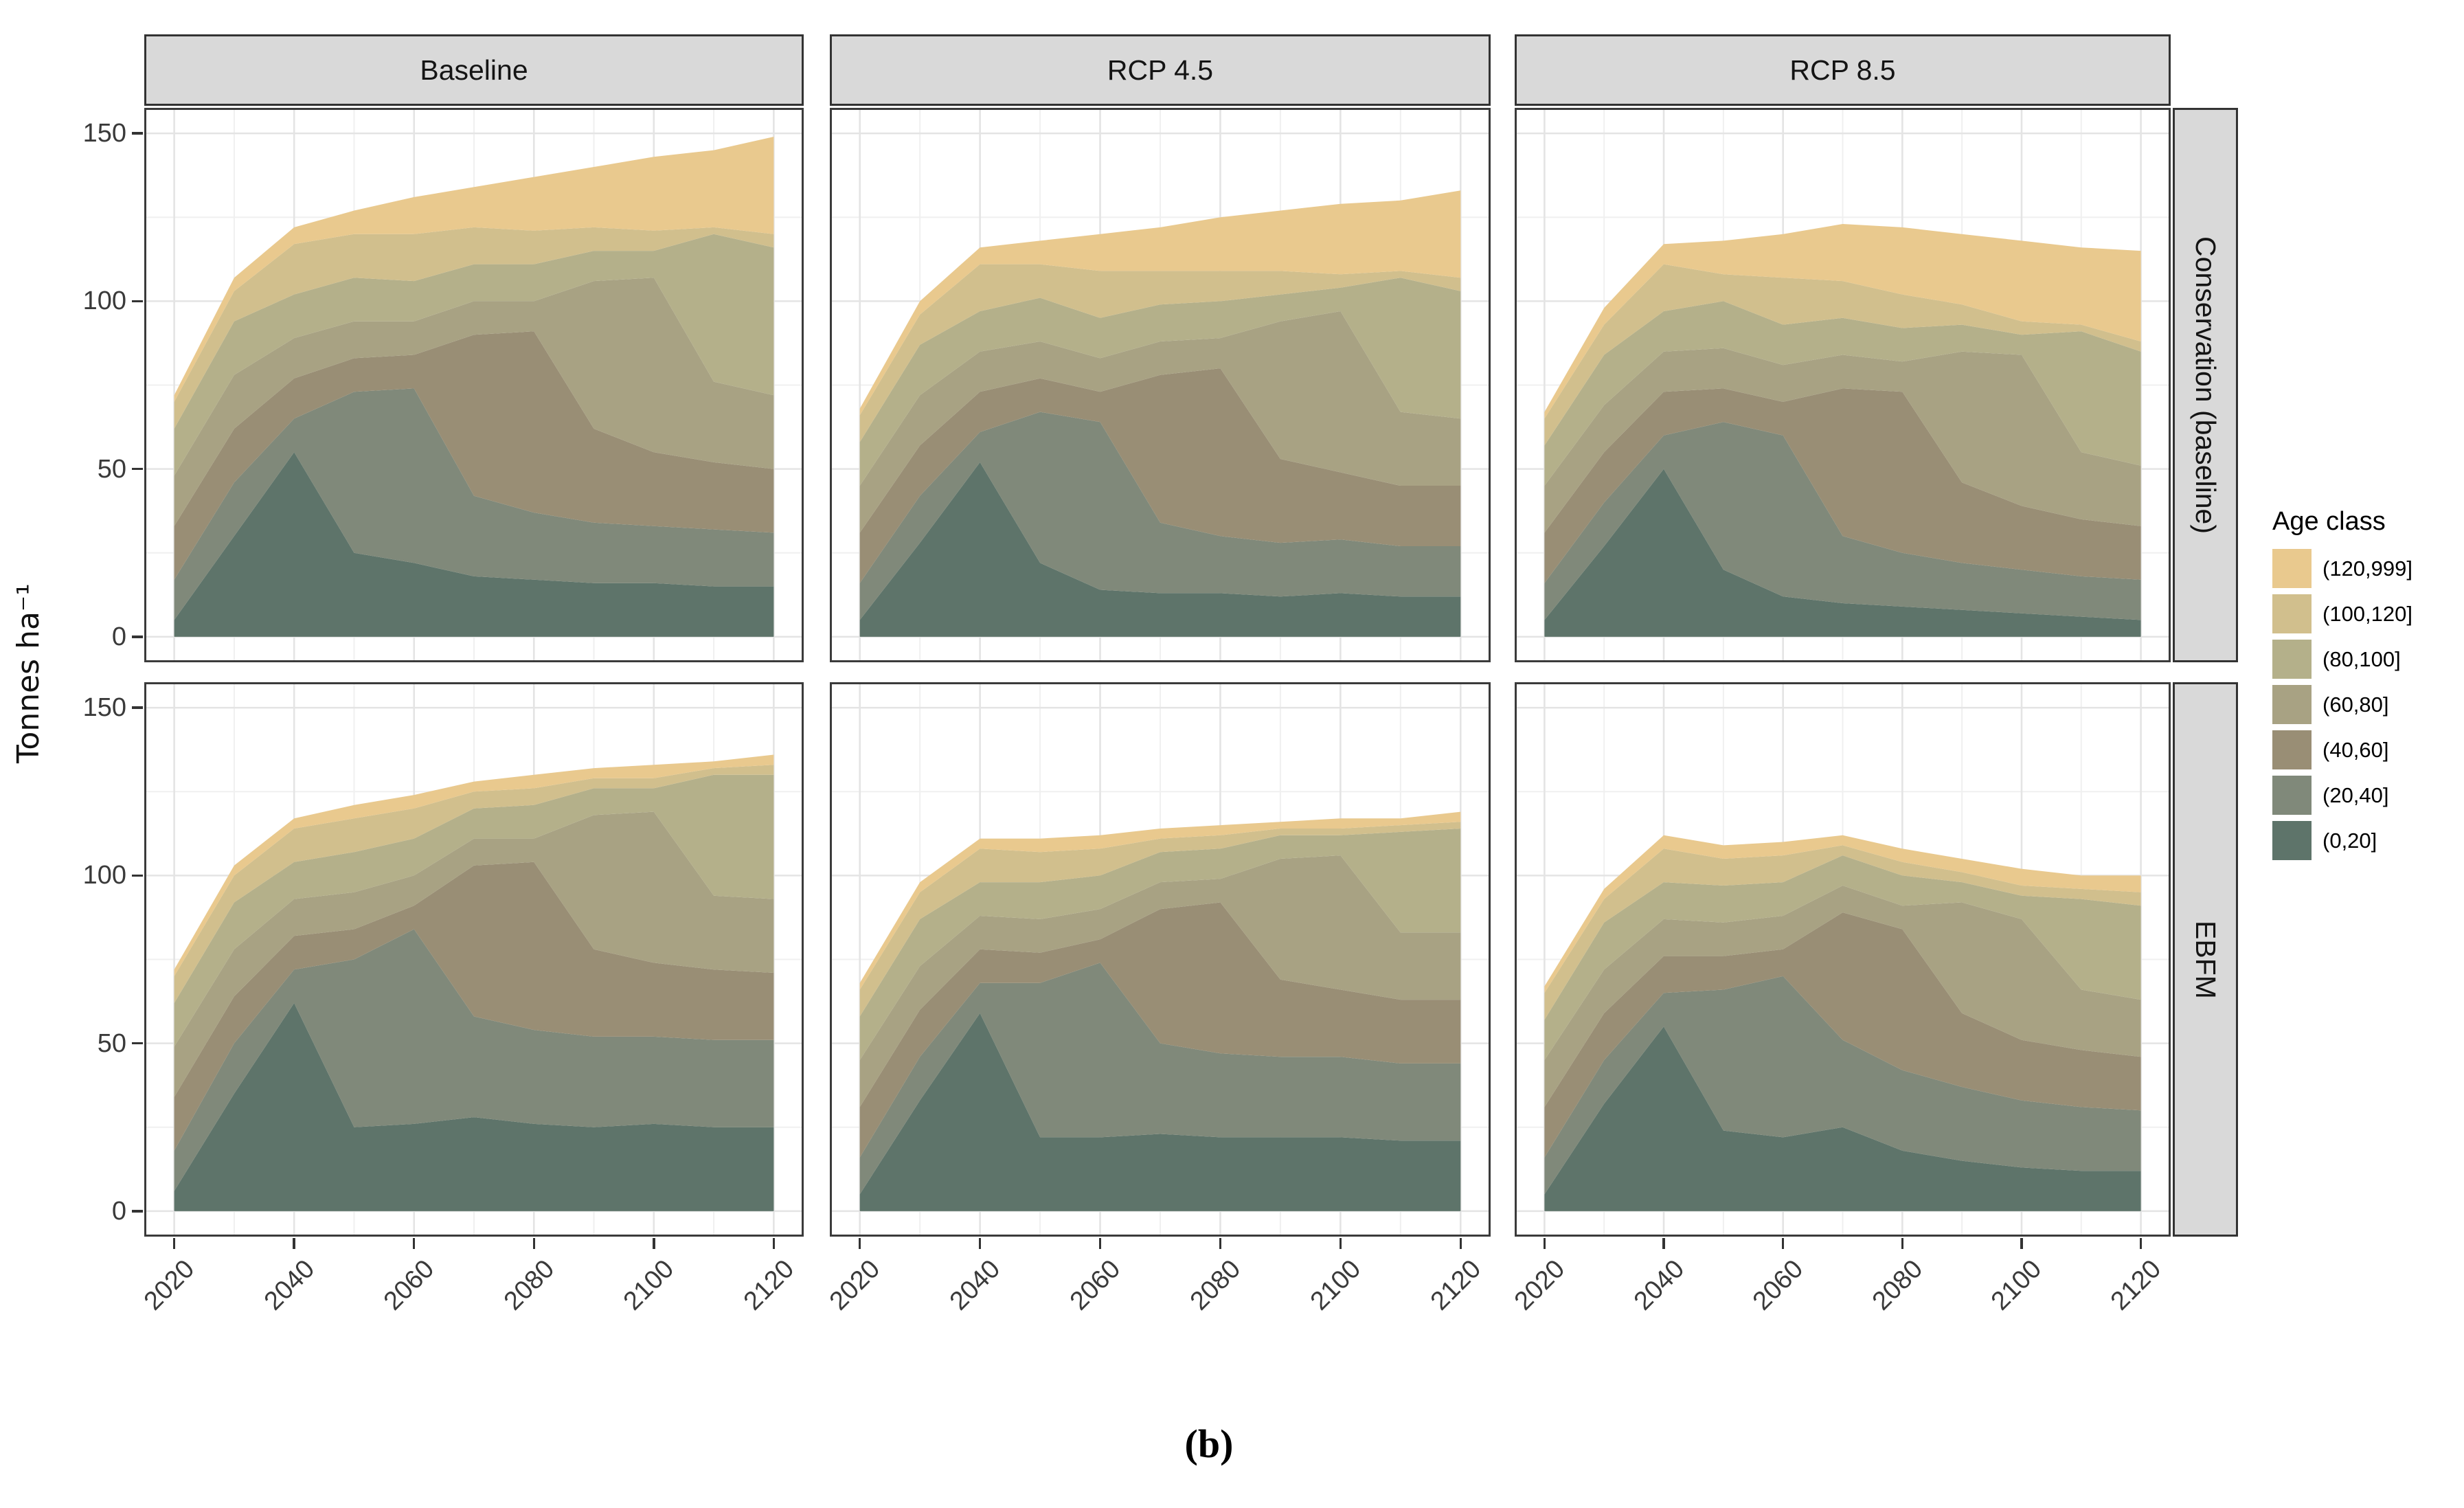  What do you see at coordinates (1209, 1443) in the screenshot?
I see `subfigure-label: (b)` at bounding box center [1209, 1443].